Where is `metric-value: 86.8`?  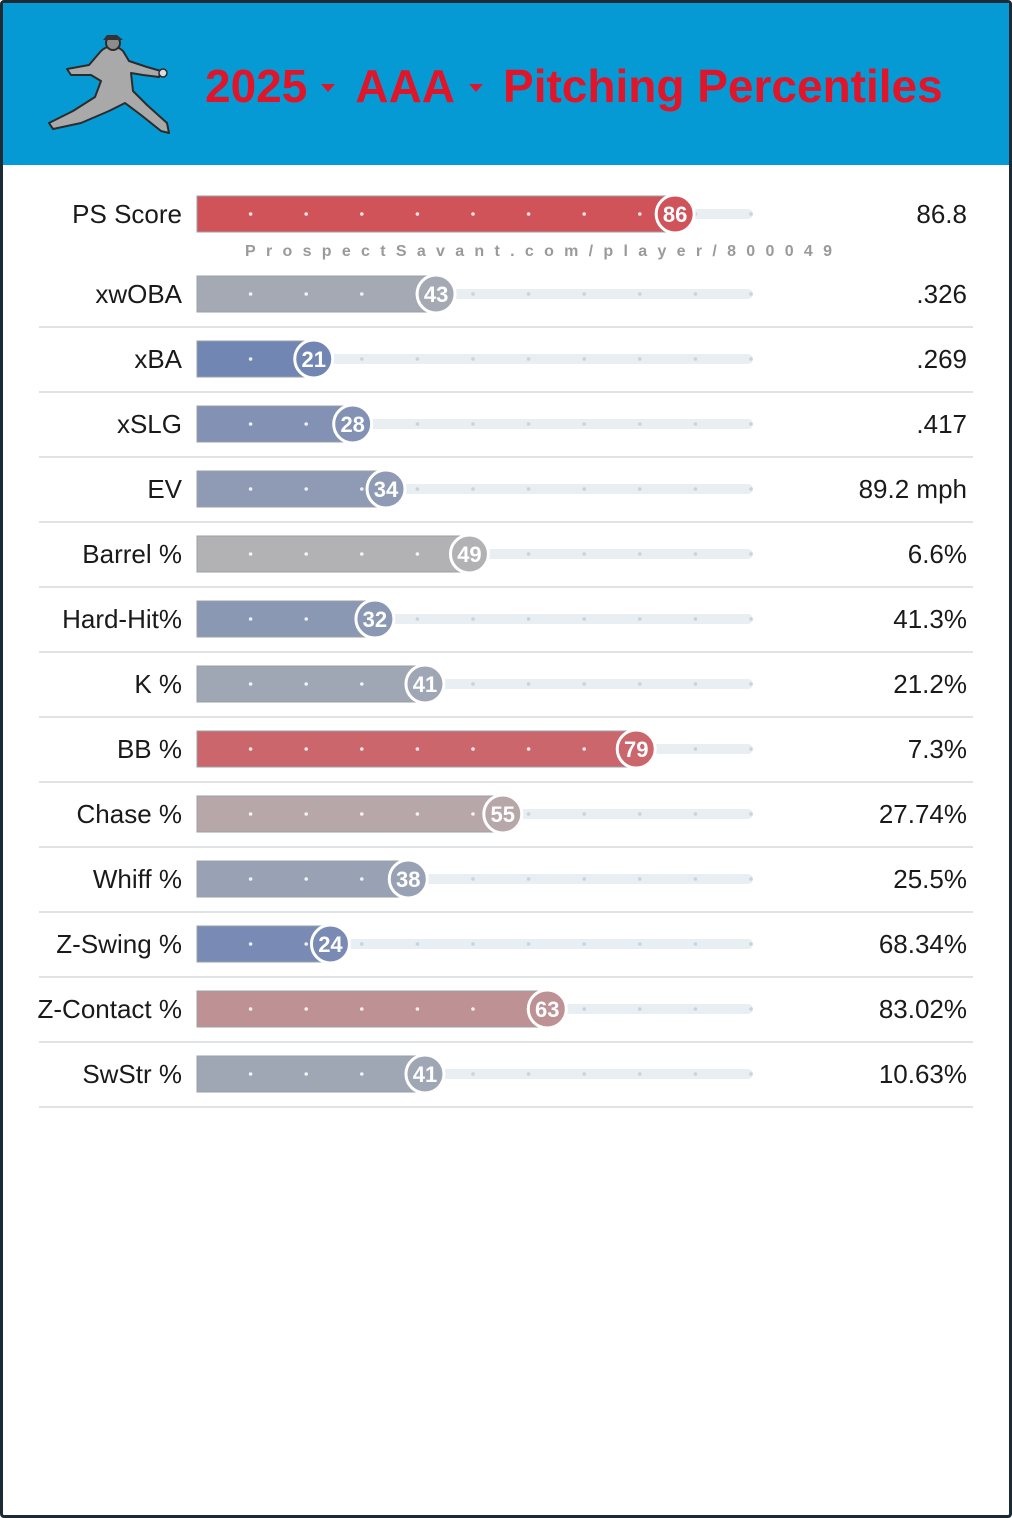 metric-value: 86.8 is located at coordinates (941, 214).